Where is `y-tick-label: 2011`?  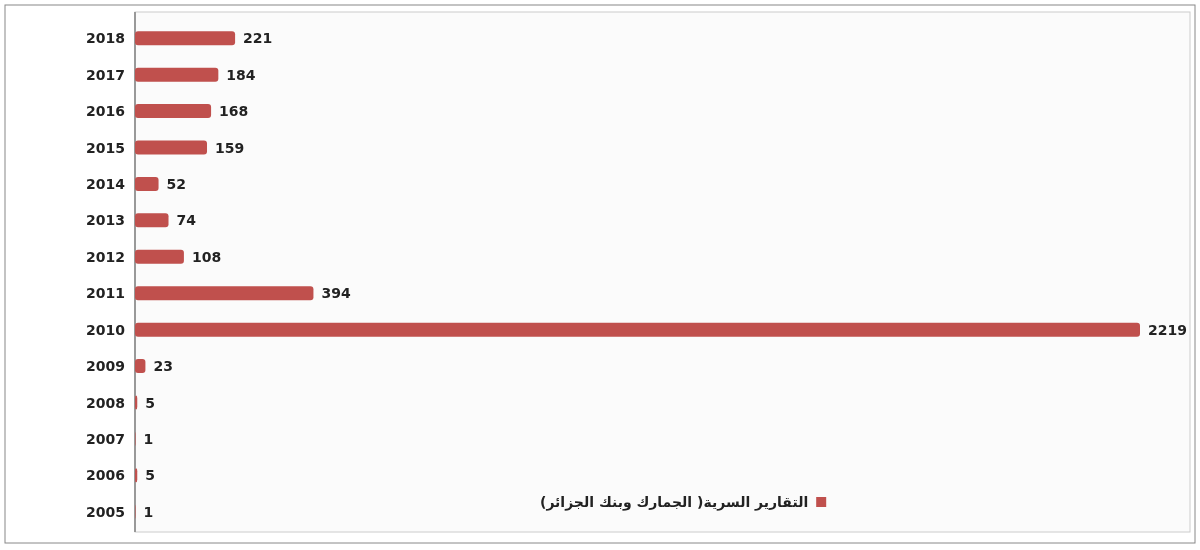
y-tick-label: 2011 is located at coordinates (105, 293).